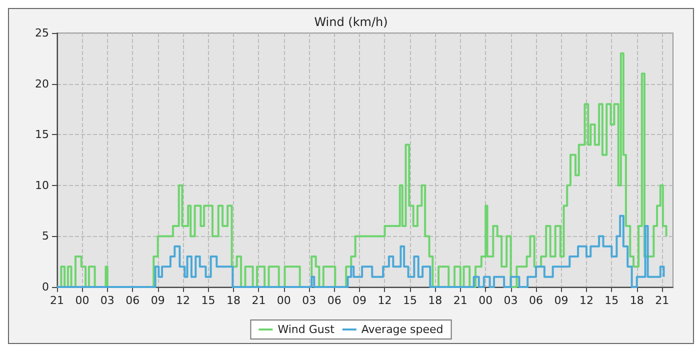 The width and height of the screenshot is (700, 350). What do you see at coordinates (42, 185) in the screenshot?
I see `y-tick-label: 10` at bounding box center [42, 185].